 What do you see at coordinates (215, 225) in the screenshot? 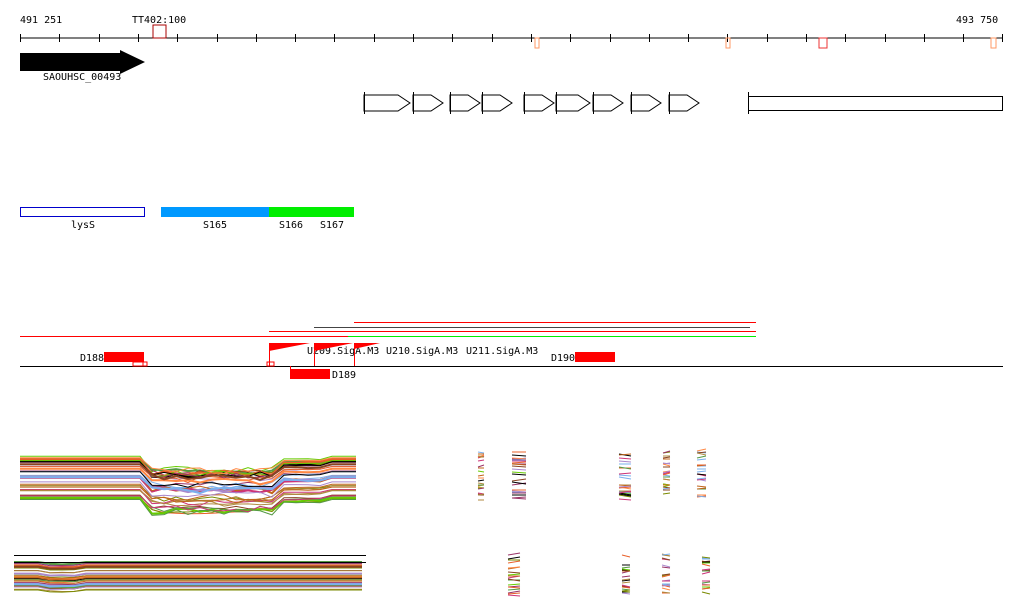
I see `feature-label-S165: S165` at bounding box center [215, 225].